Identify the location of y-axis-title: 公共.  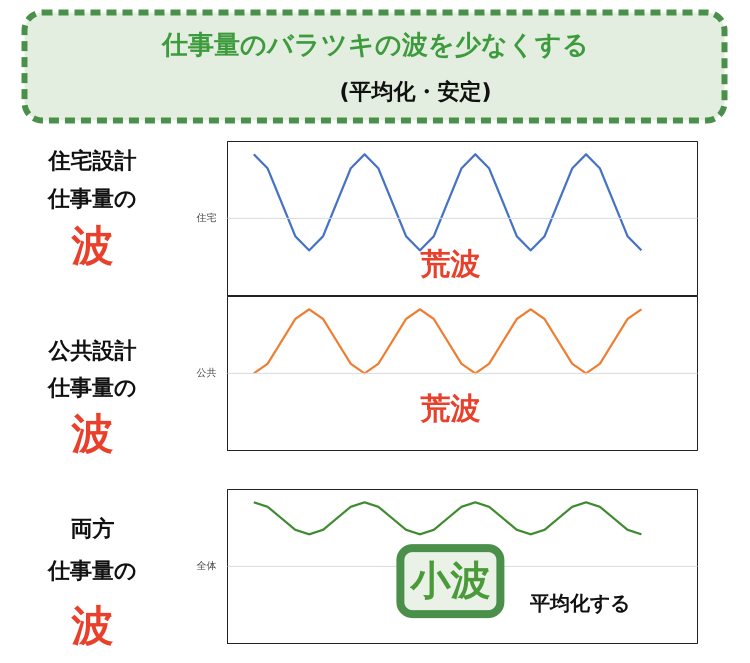
(206, 372).